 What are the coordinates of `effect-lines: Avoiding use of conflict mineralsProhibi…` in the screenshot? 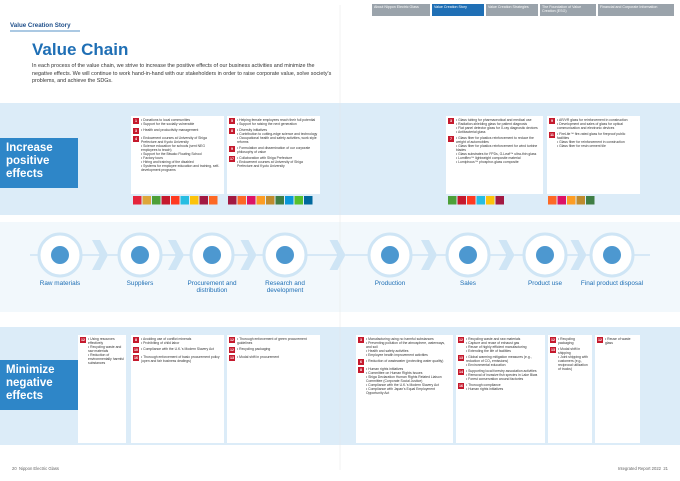 It's located at (181, 341).